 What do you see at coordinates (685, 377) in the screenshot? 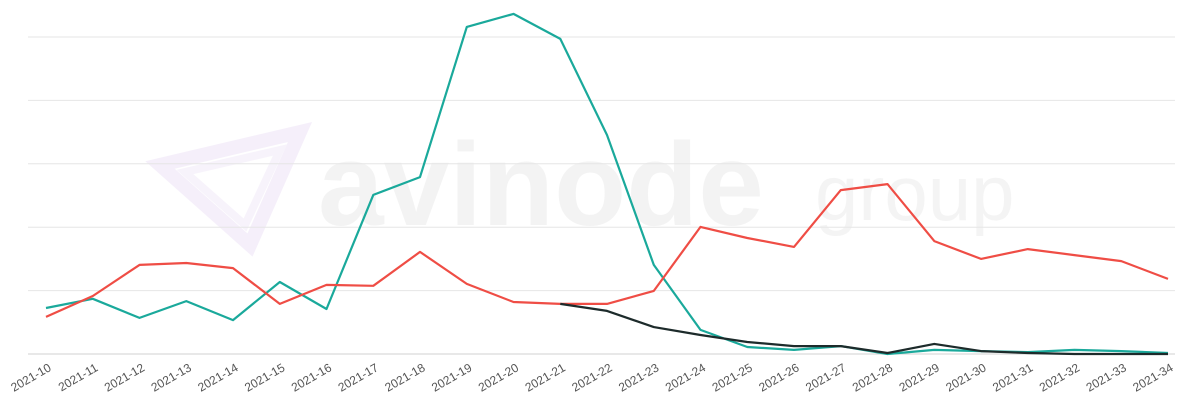
I see `x-tick-label: 2021-24` at bounding box center [685, 377].